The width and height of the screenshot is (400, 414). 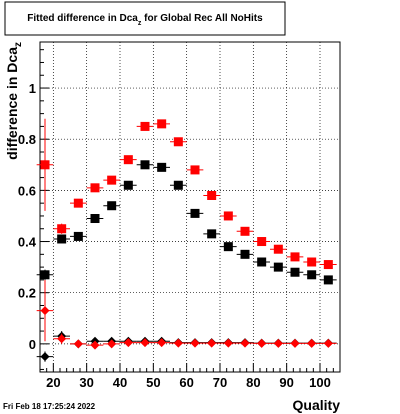 I want to click on y-tick-label: 0.8, so click(x=27, y=139).